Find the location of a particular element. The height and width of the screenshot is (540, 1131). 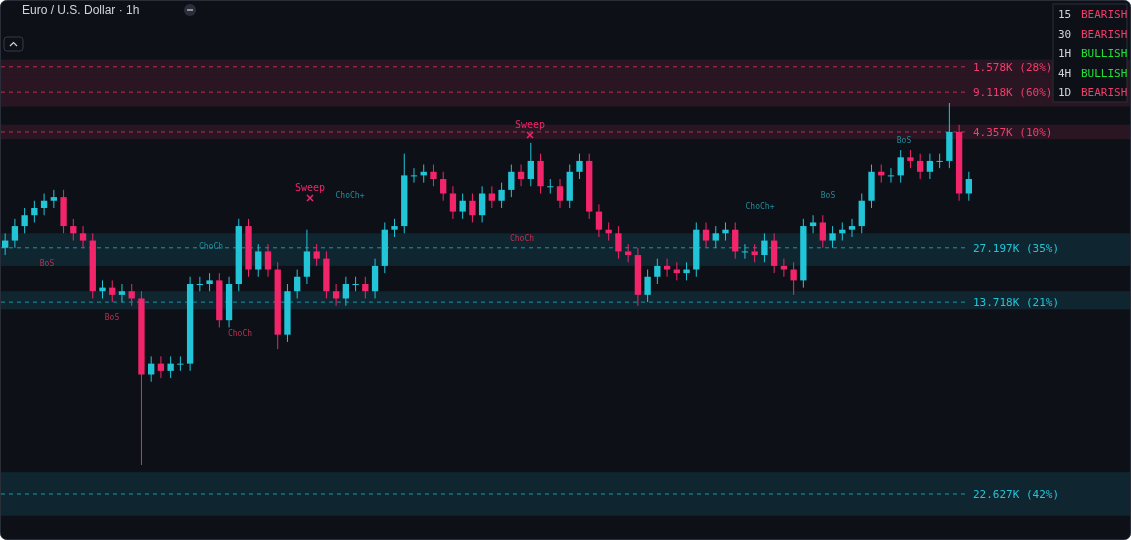

ref-line-label: 27.197K (35%) is located at coordinates (1016, 248).